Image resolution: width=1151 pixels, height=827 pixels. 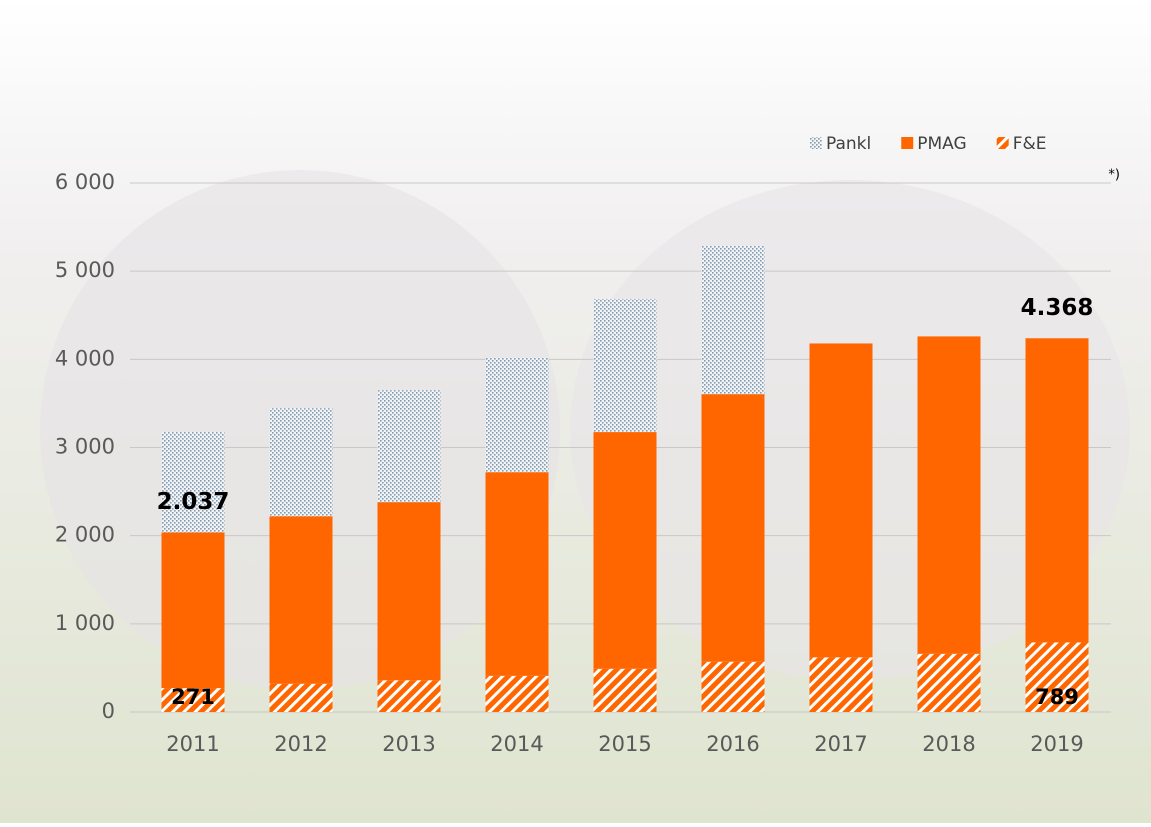 What do you see at coordinates (85, 270) in the screenshot?
I see `y-tick-label: 5 000` at bounding box center [85, 270].